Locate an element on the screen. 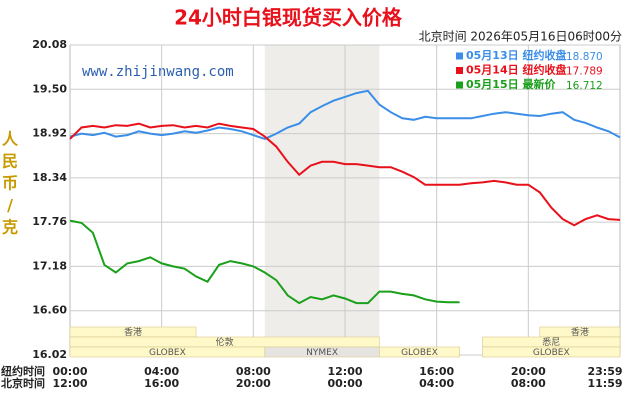 This screenshot has height=400, width=630. y-axis-label: / is located at coordinates (10, 205).